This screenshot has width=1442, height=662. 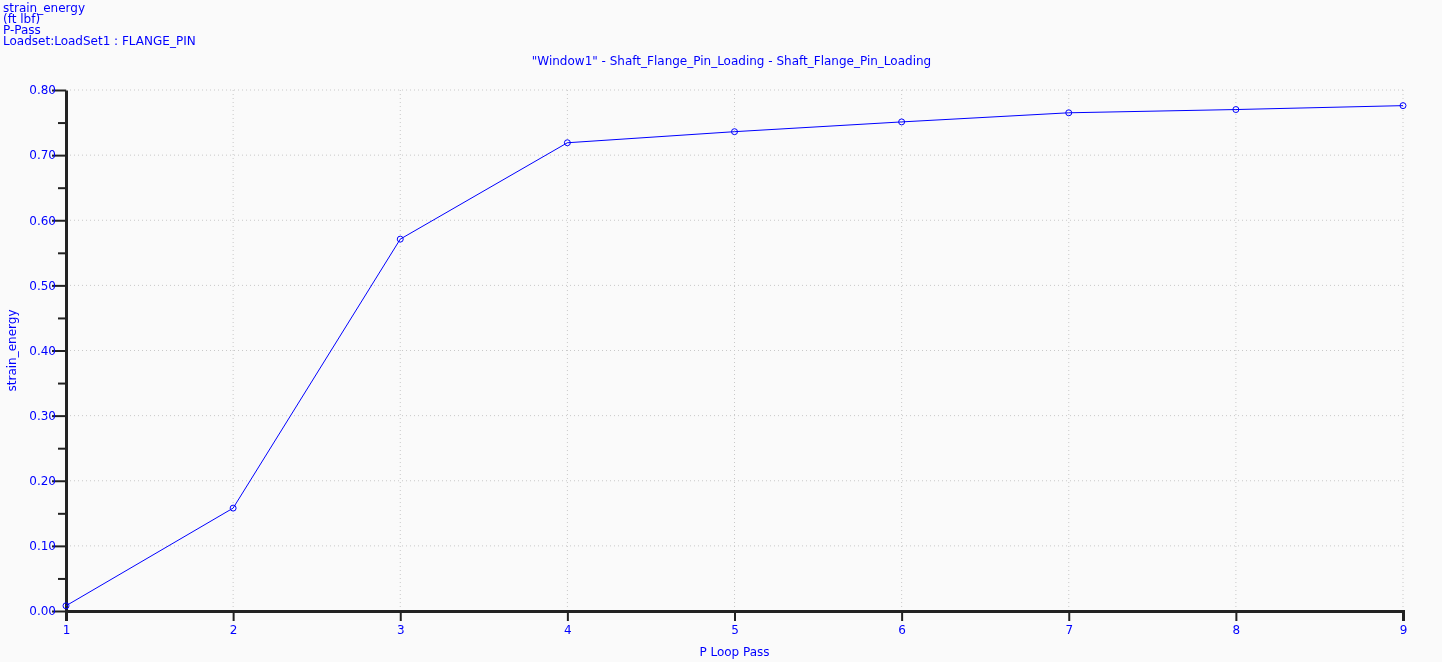 I want to click on y-tick-label: 0.80, so click(x=42, y=90).